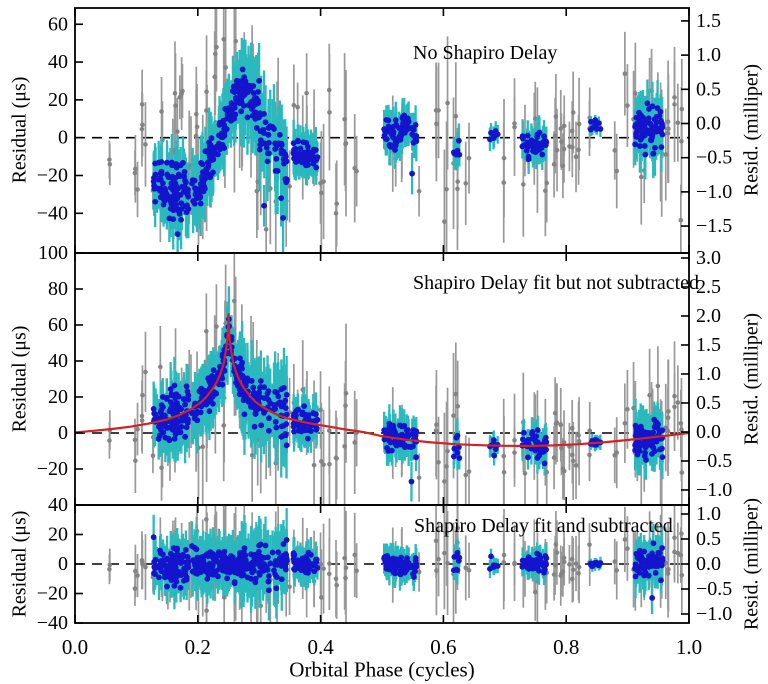  I want to click on right-tick-label: −1.5, so click(714, 226).